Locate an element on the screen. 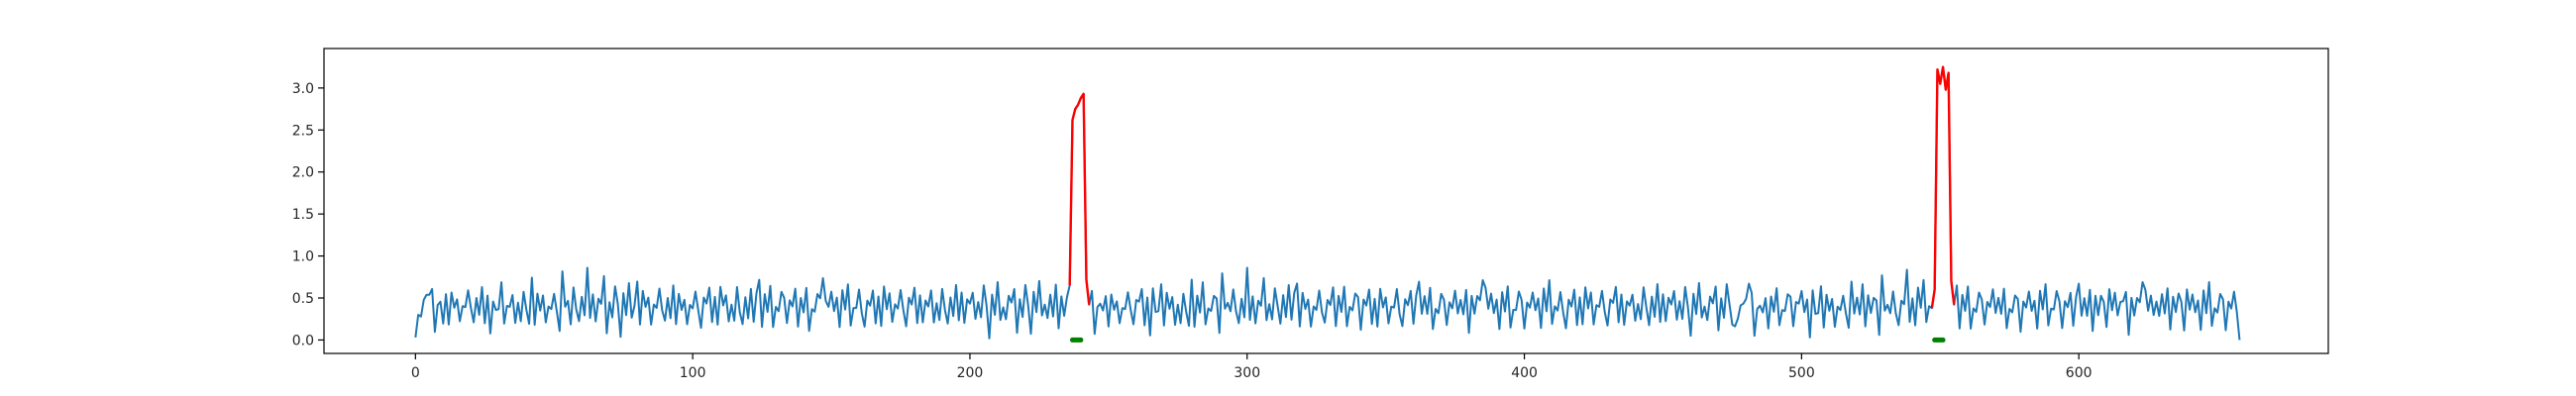 The height and width of the screenshot is (396, 2576). x-tick-label-0: 0 is located at coordinates (416, 373).